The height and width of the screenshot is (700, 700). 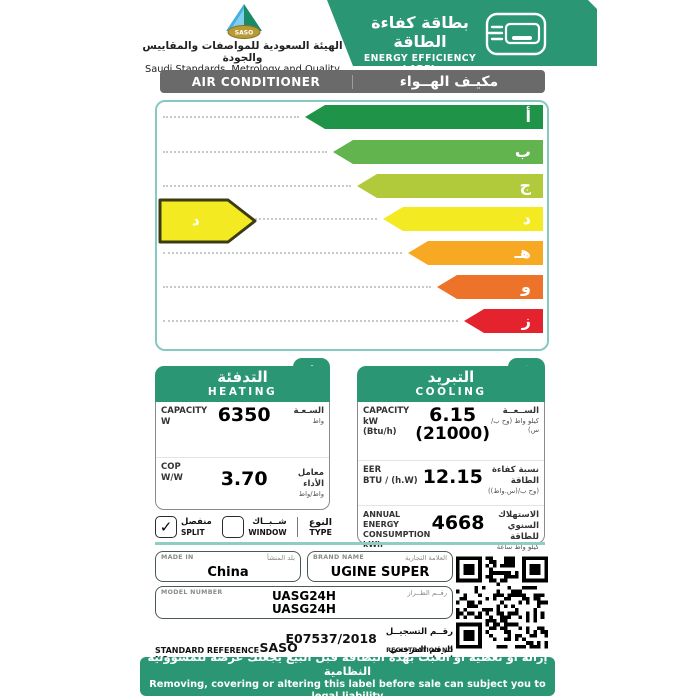 What do you see at coordinates (207, 221) in the screenshot?
I see `selected-grade-indicator` at bounding box center [207, 221].